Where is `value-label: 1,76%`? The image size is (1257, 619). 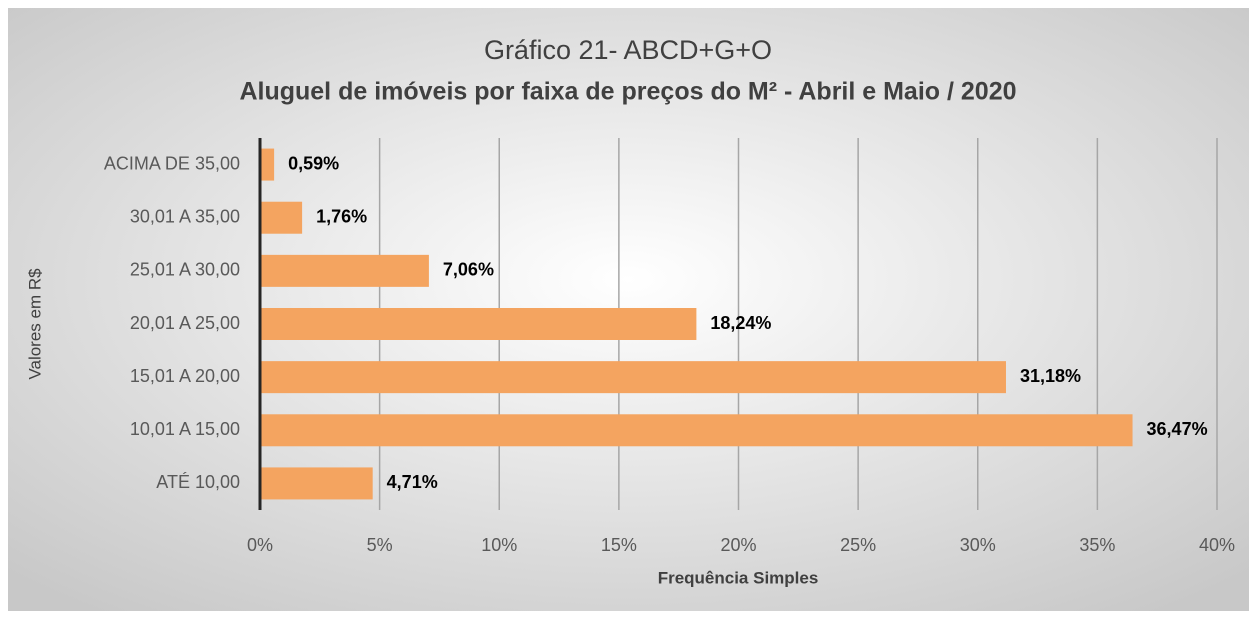 value-label: 1,76% is located at coordinates (341, 216).